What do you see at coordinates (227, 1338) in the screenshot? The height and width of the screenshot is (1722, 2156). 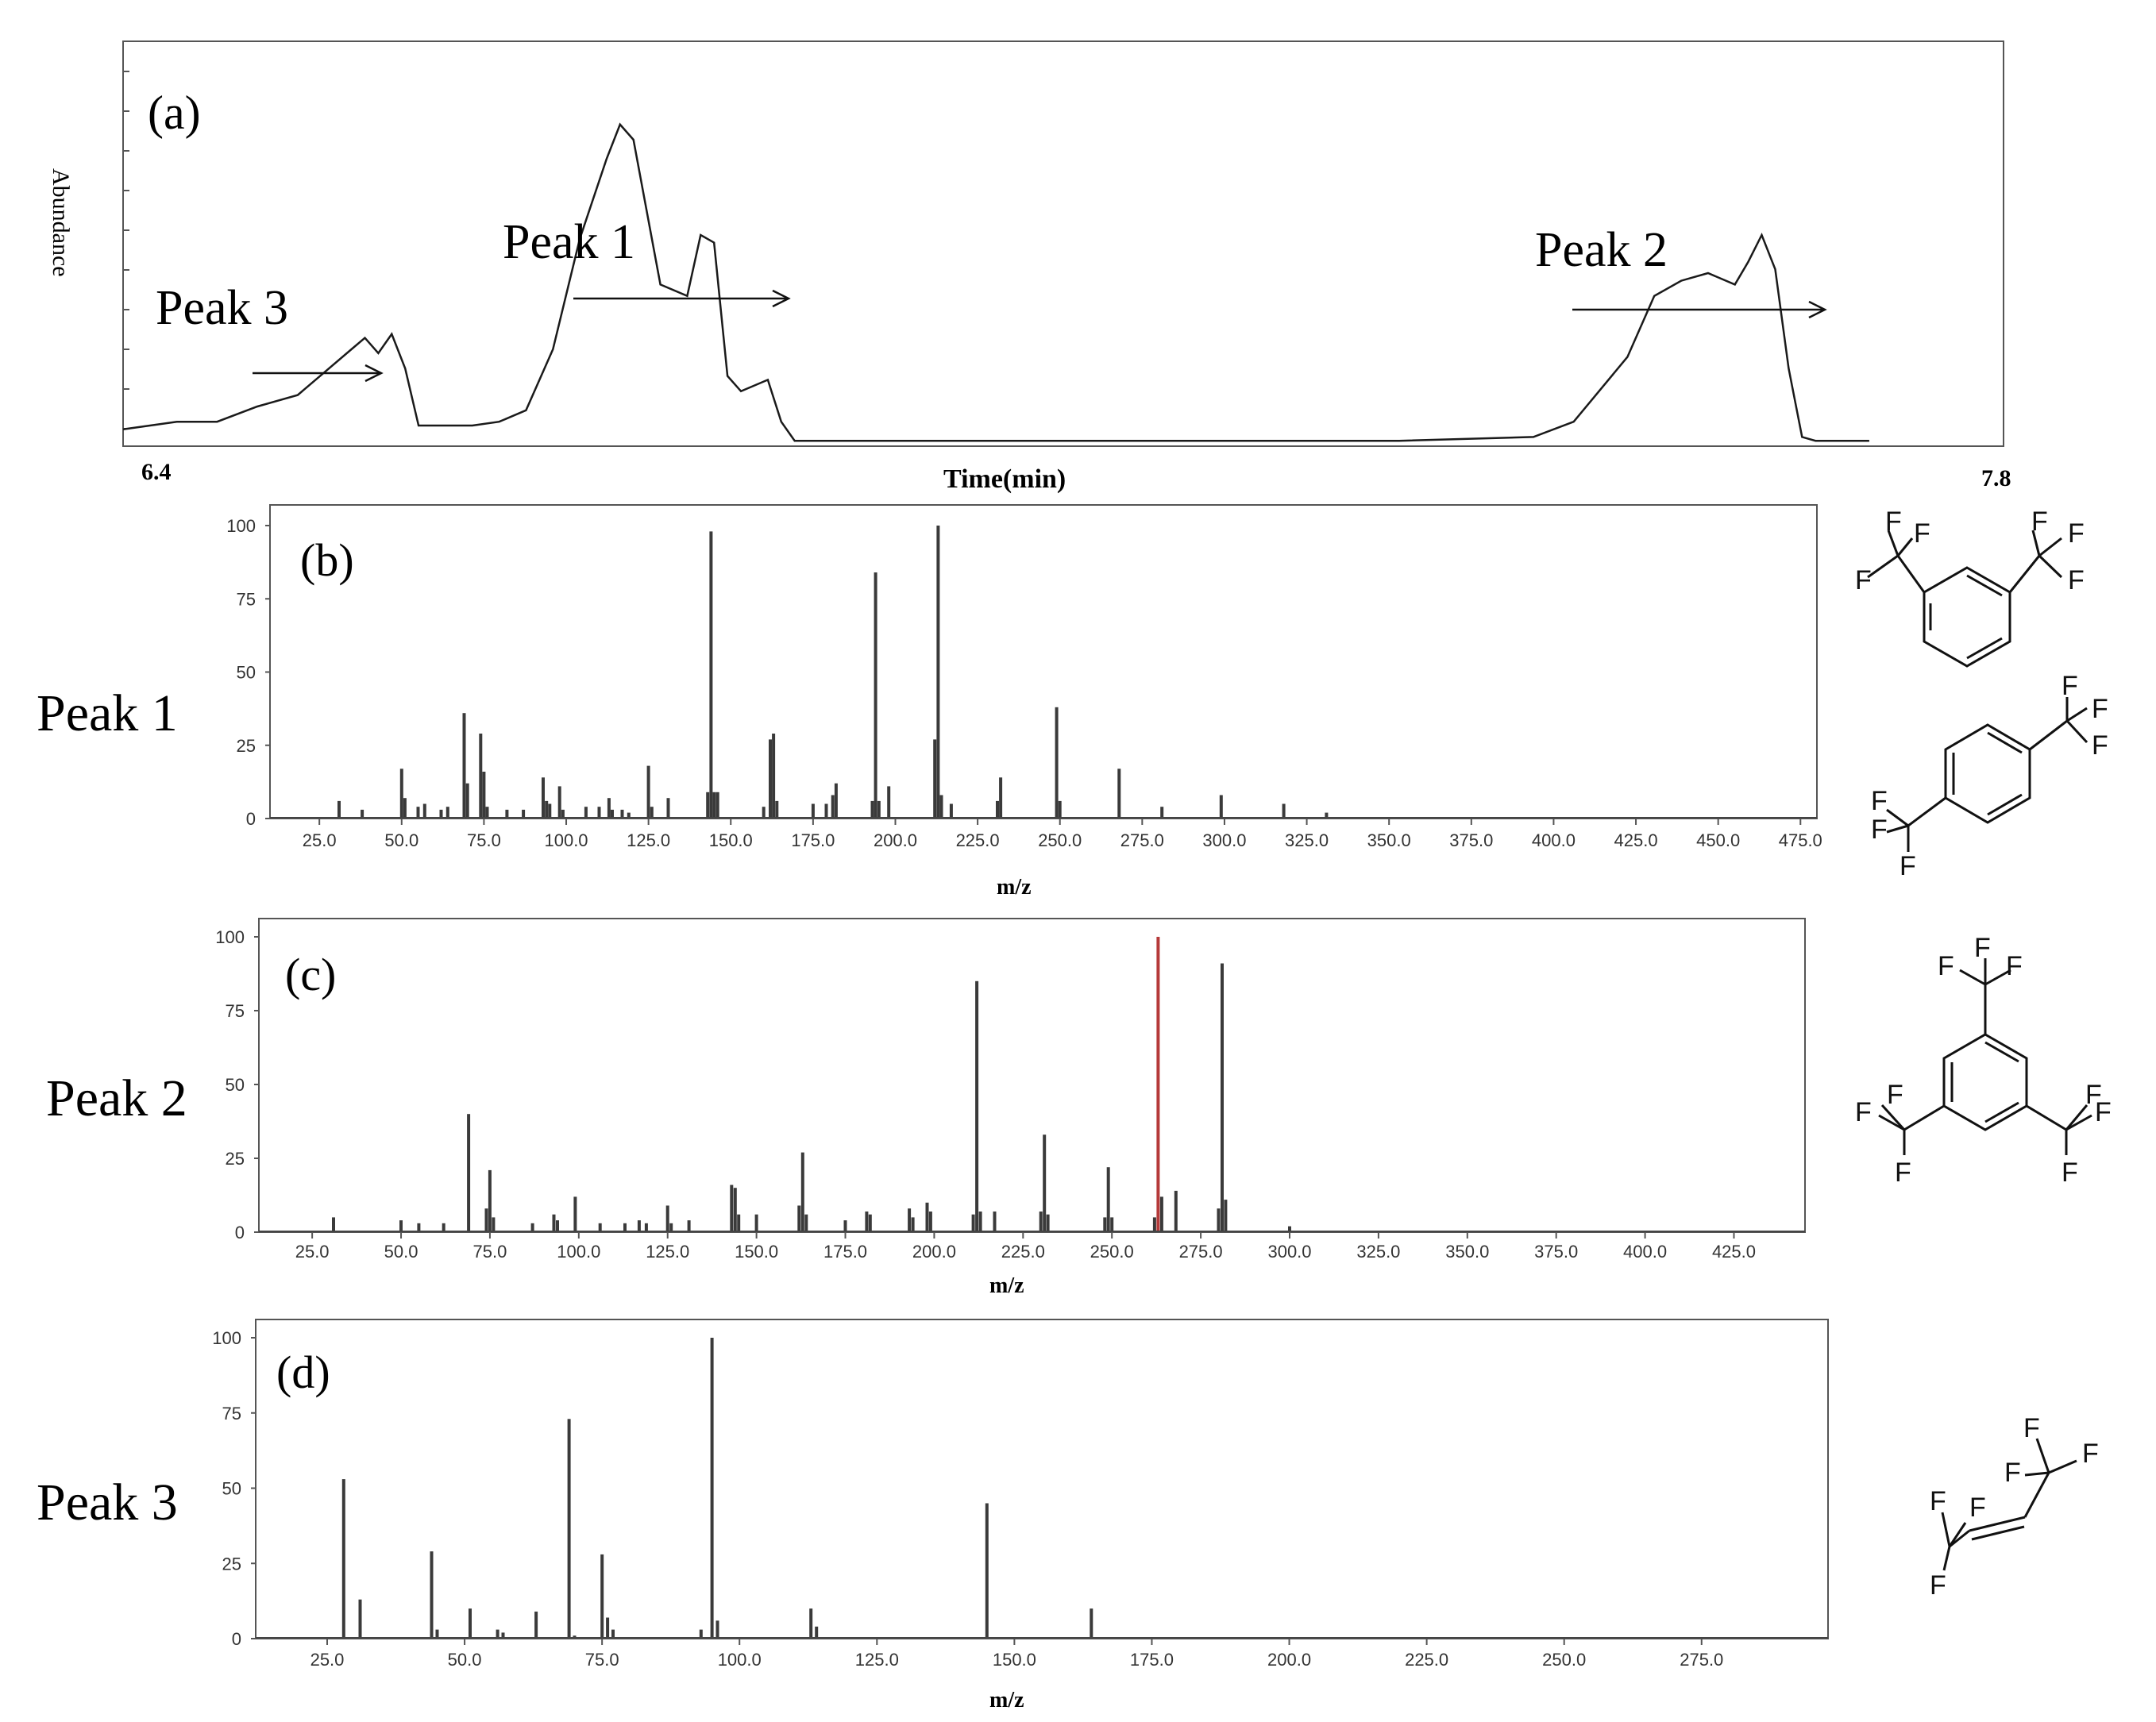 I see `y-tick-label: 100` at bounding box center [227, 1338].